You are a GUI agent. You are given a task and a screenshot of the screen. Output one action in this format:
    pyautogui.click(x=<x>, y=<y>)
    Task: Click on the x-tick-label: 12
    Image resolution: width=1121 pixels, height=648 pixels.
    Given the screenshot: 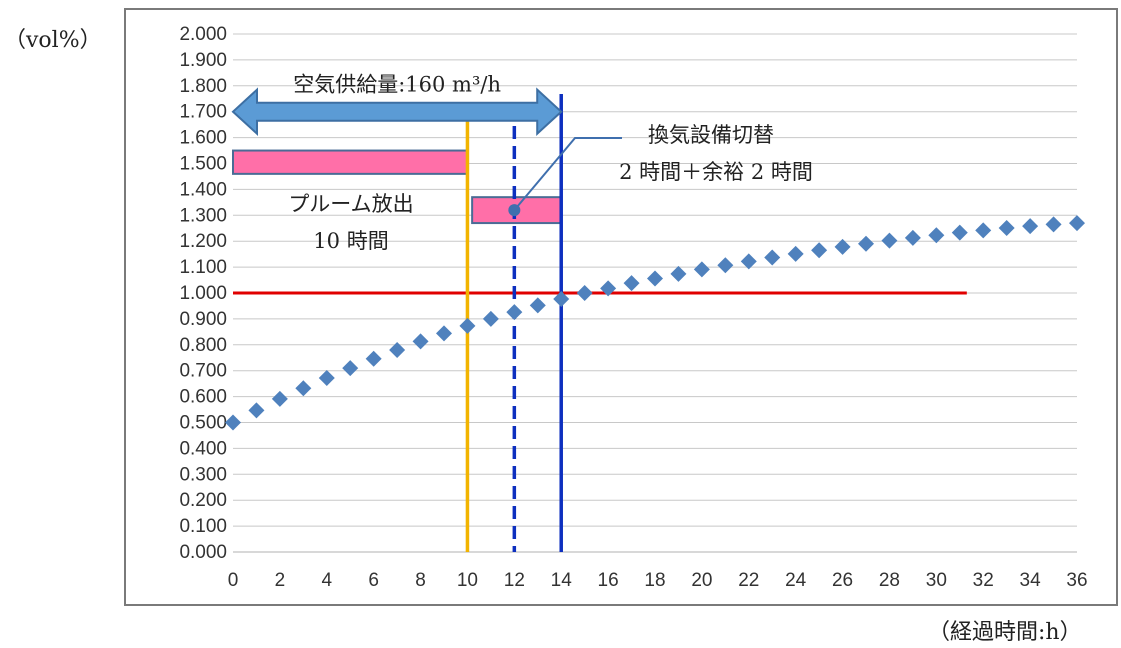 What is the action you would take?
    pyautogui.click(x=514, y=580)
    